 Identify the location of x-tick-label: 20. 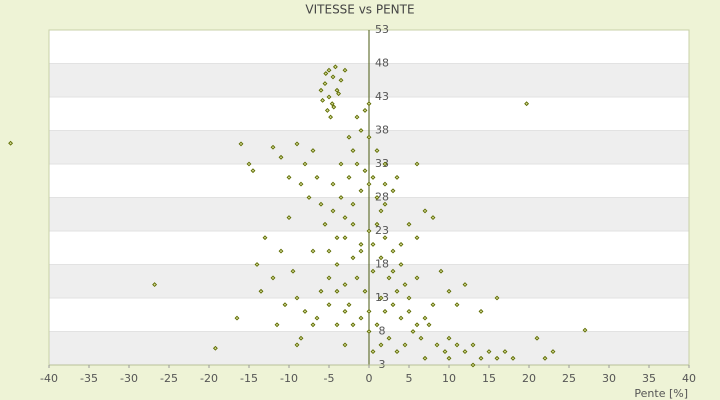
(529, 378).